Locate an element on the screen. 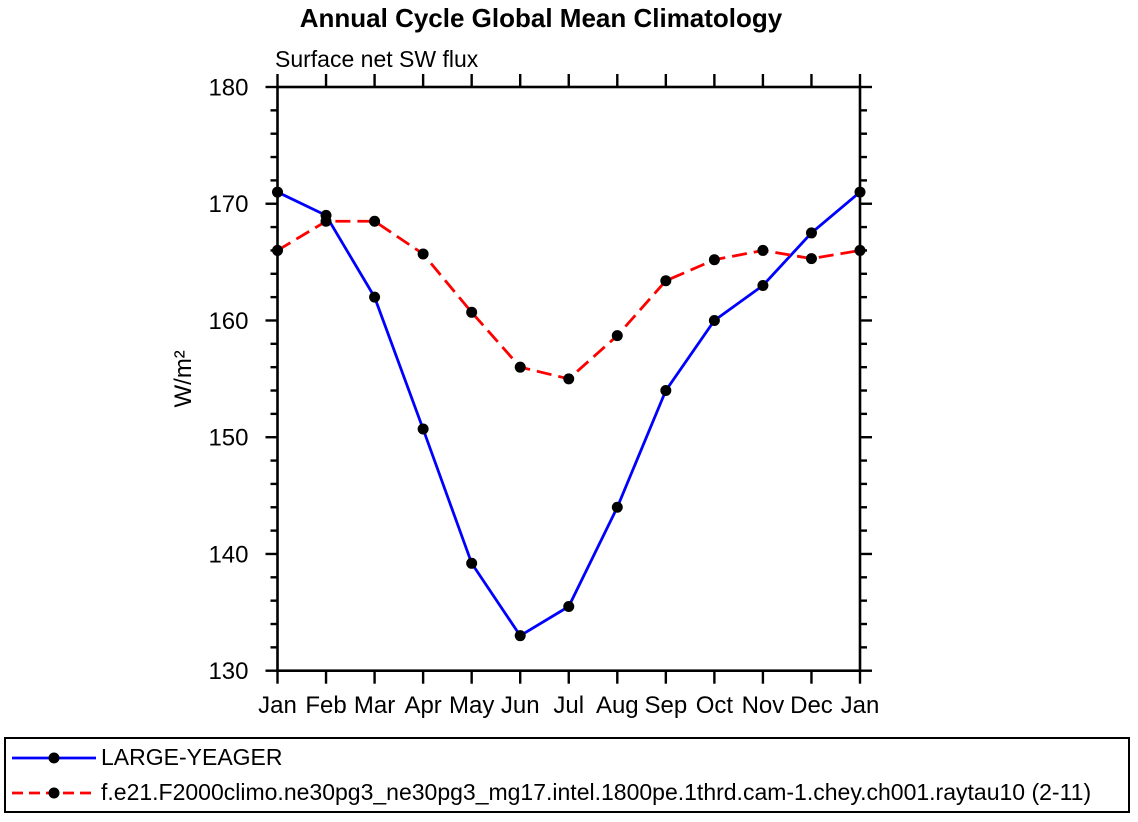 This screenshot has width=1138, height=822. chart-title: Annual Cycle Global Mean Climatology is located at coordinates (541, 18).